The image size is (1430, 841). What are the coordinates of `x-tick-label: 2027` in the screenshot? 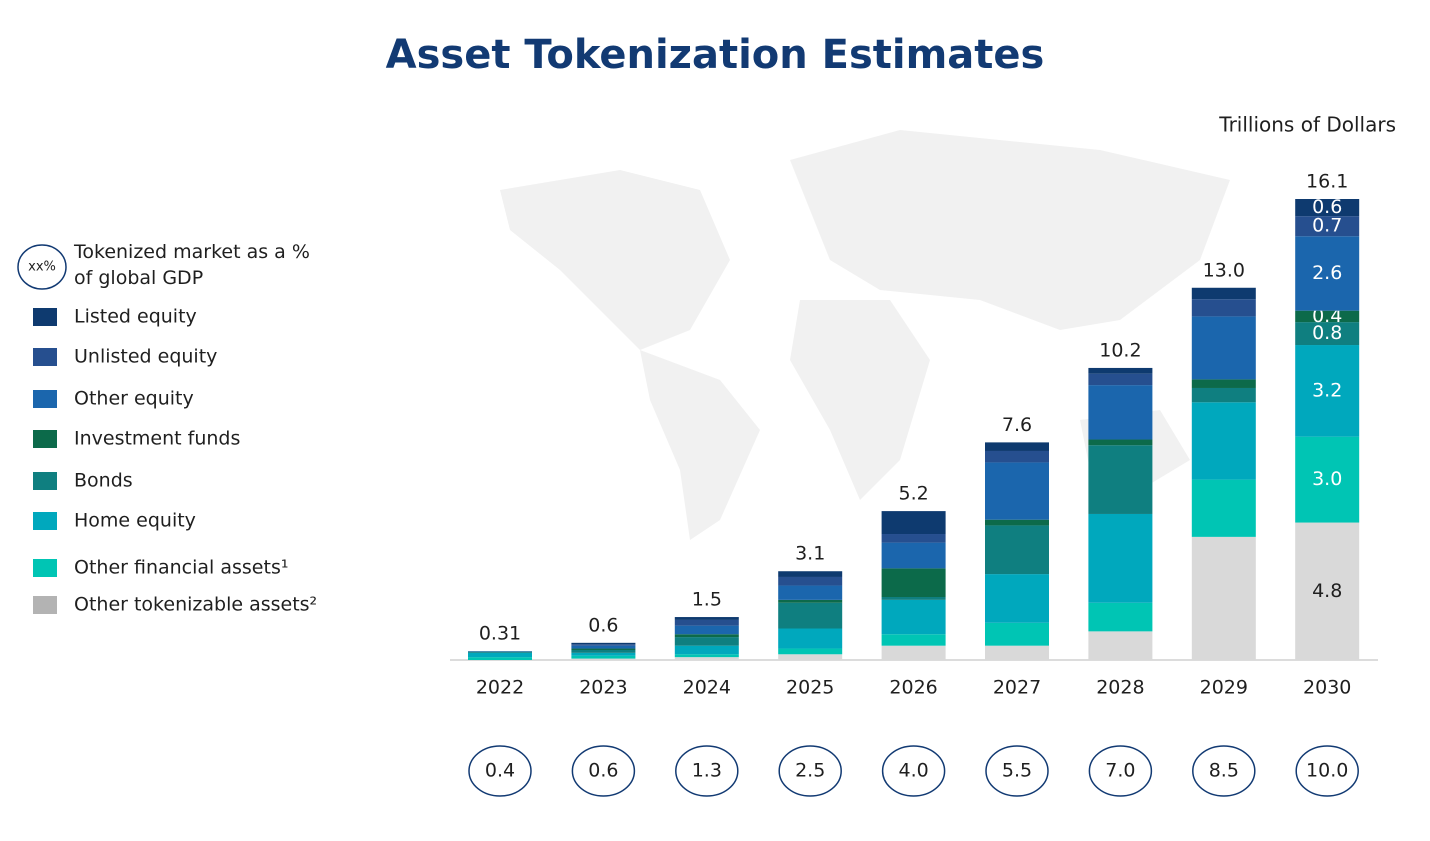 It's located at (1017, 688).